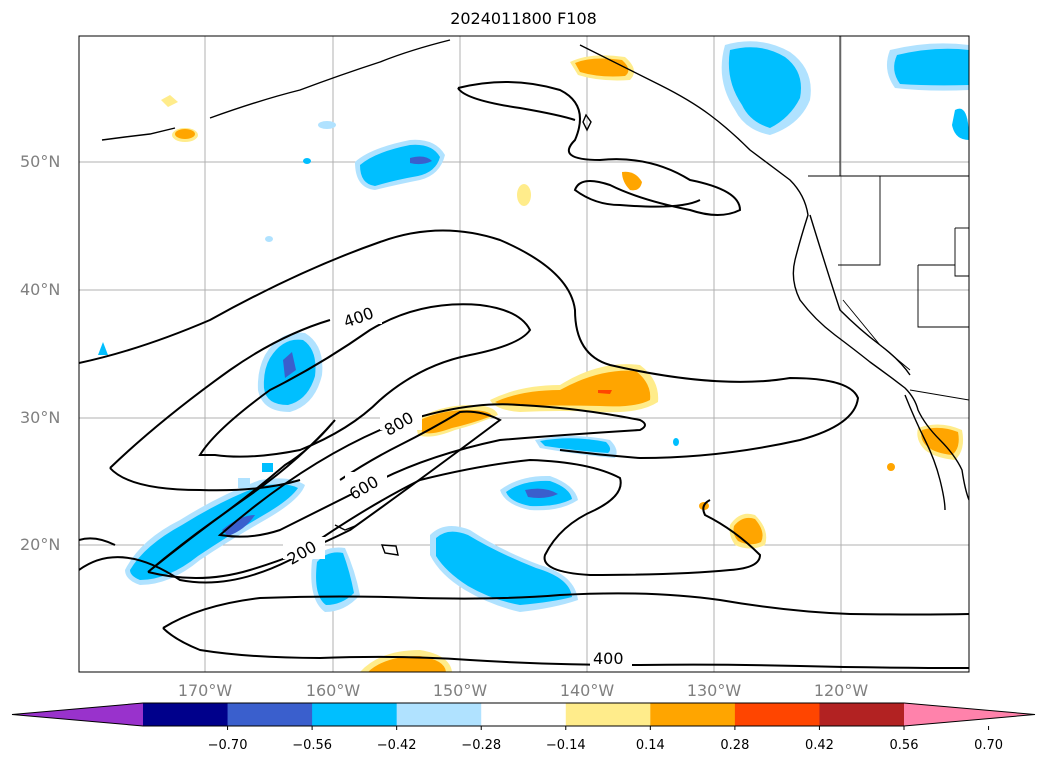 Image resolution: width=1047 pixels, height=765 pixels. What do you see at coordinates (650, 745) in the screenshot?
I see `colorbar-tick-label: 0.14` at bounding box center [650, 745].